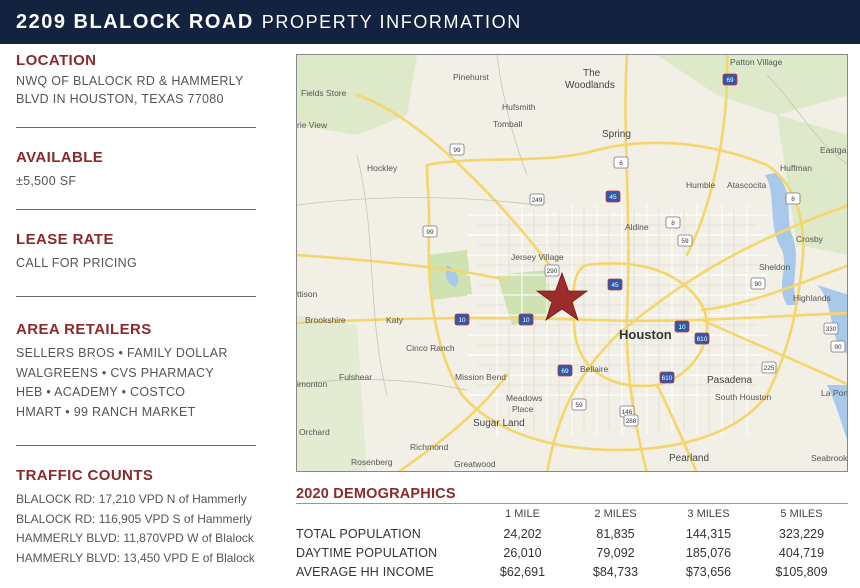 This screenshot has width=860, height=588. Describe the element at coordinates (135, 538) in the screenshot. I see `traffic-line: HAMMERLY BLVD: 11,870VPD W of Blalock` at that location.